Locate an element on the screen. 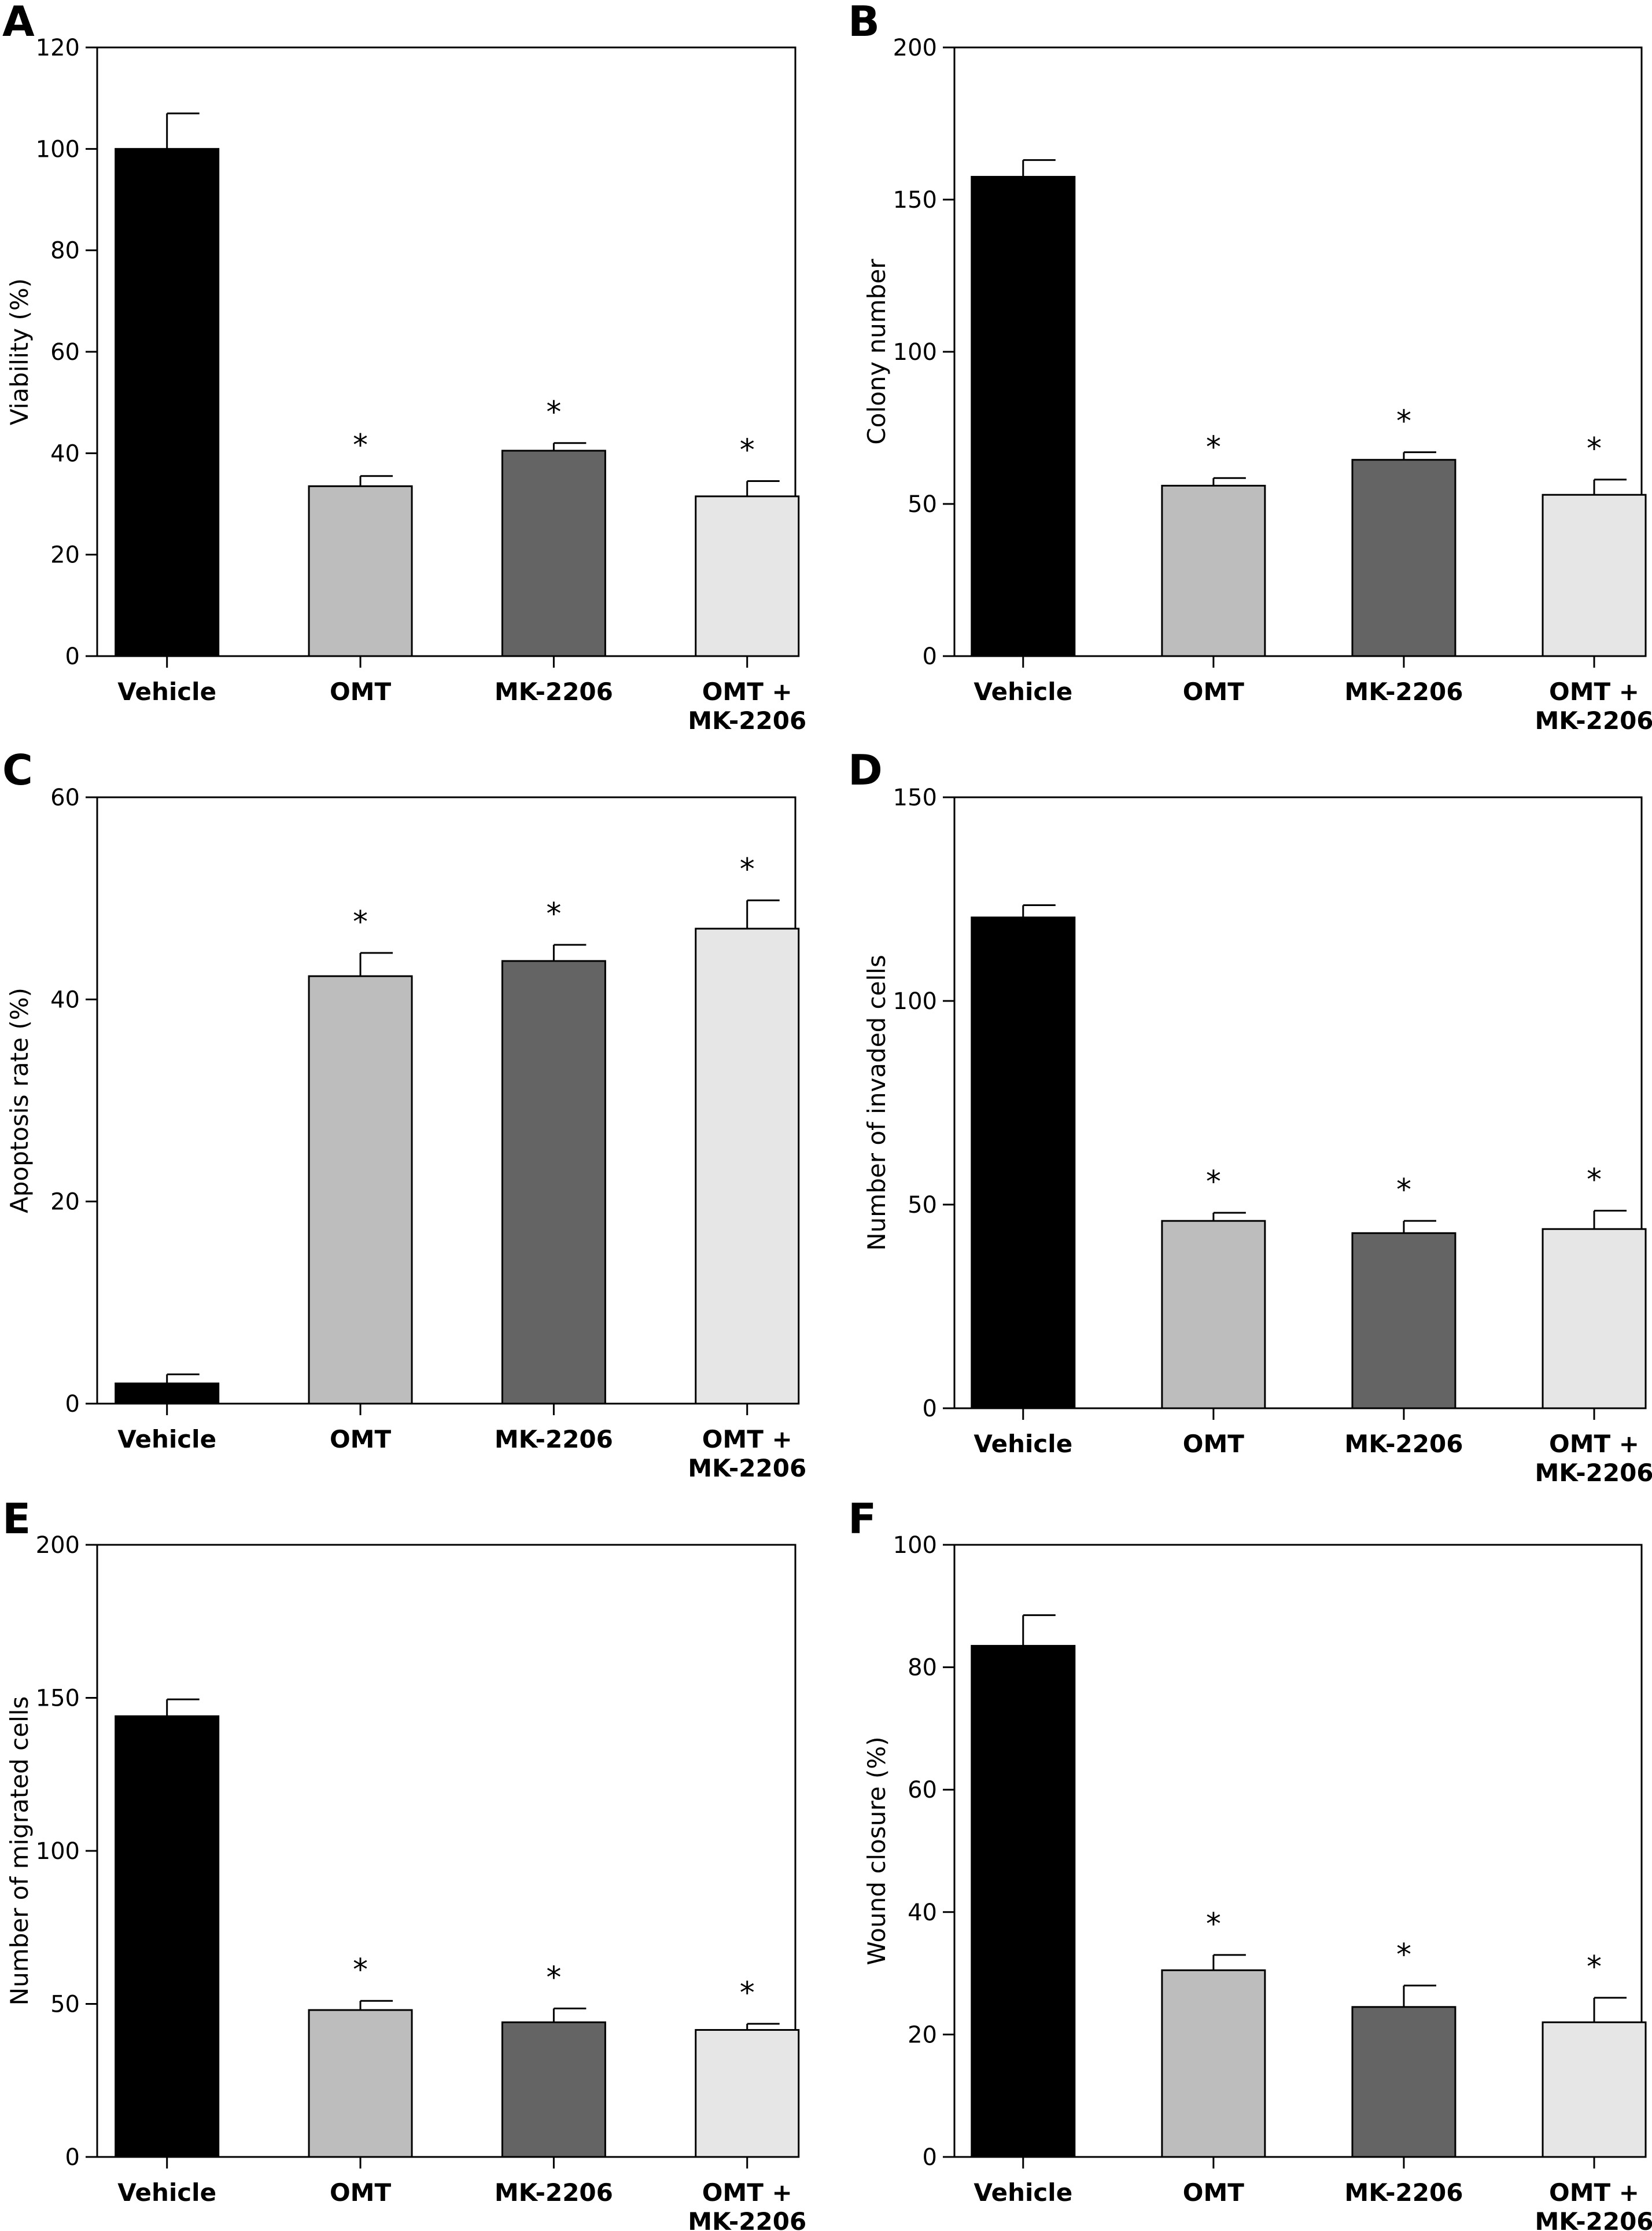 This screenshot has width=1652, height=2231. panel-letter: D is located at coordinates (866, 770).